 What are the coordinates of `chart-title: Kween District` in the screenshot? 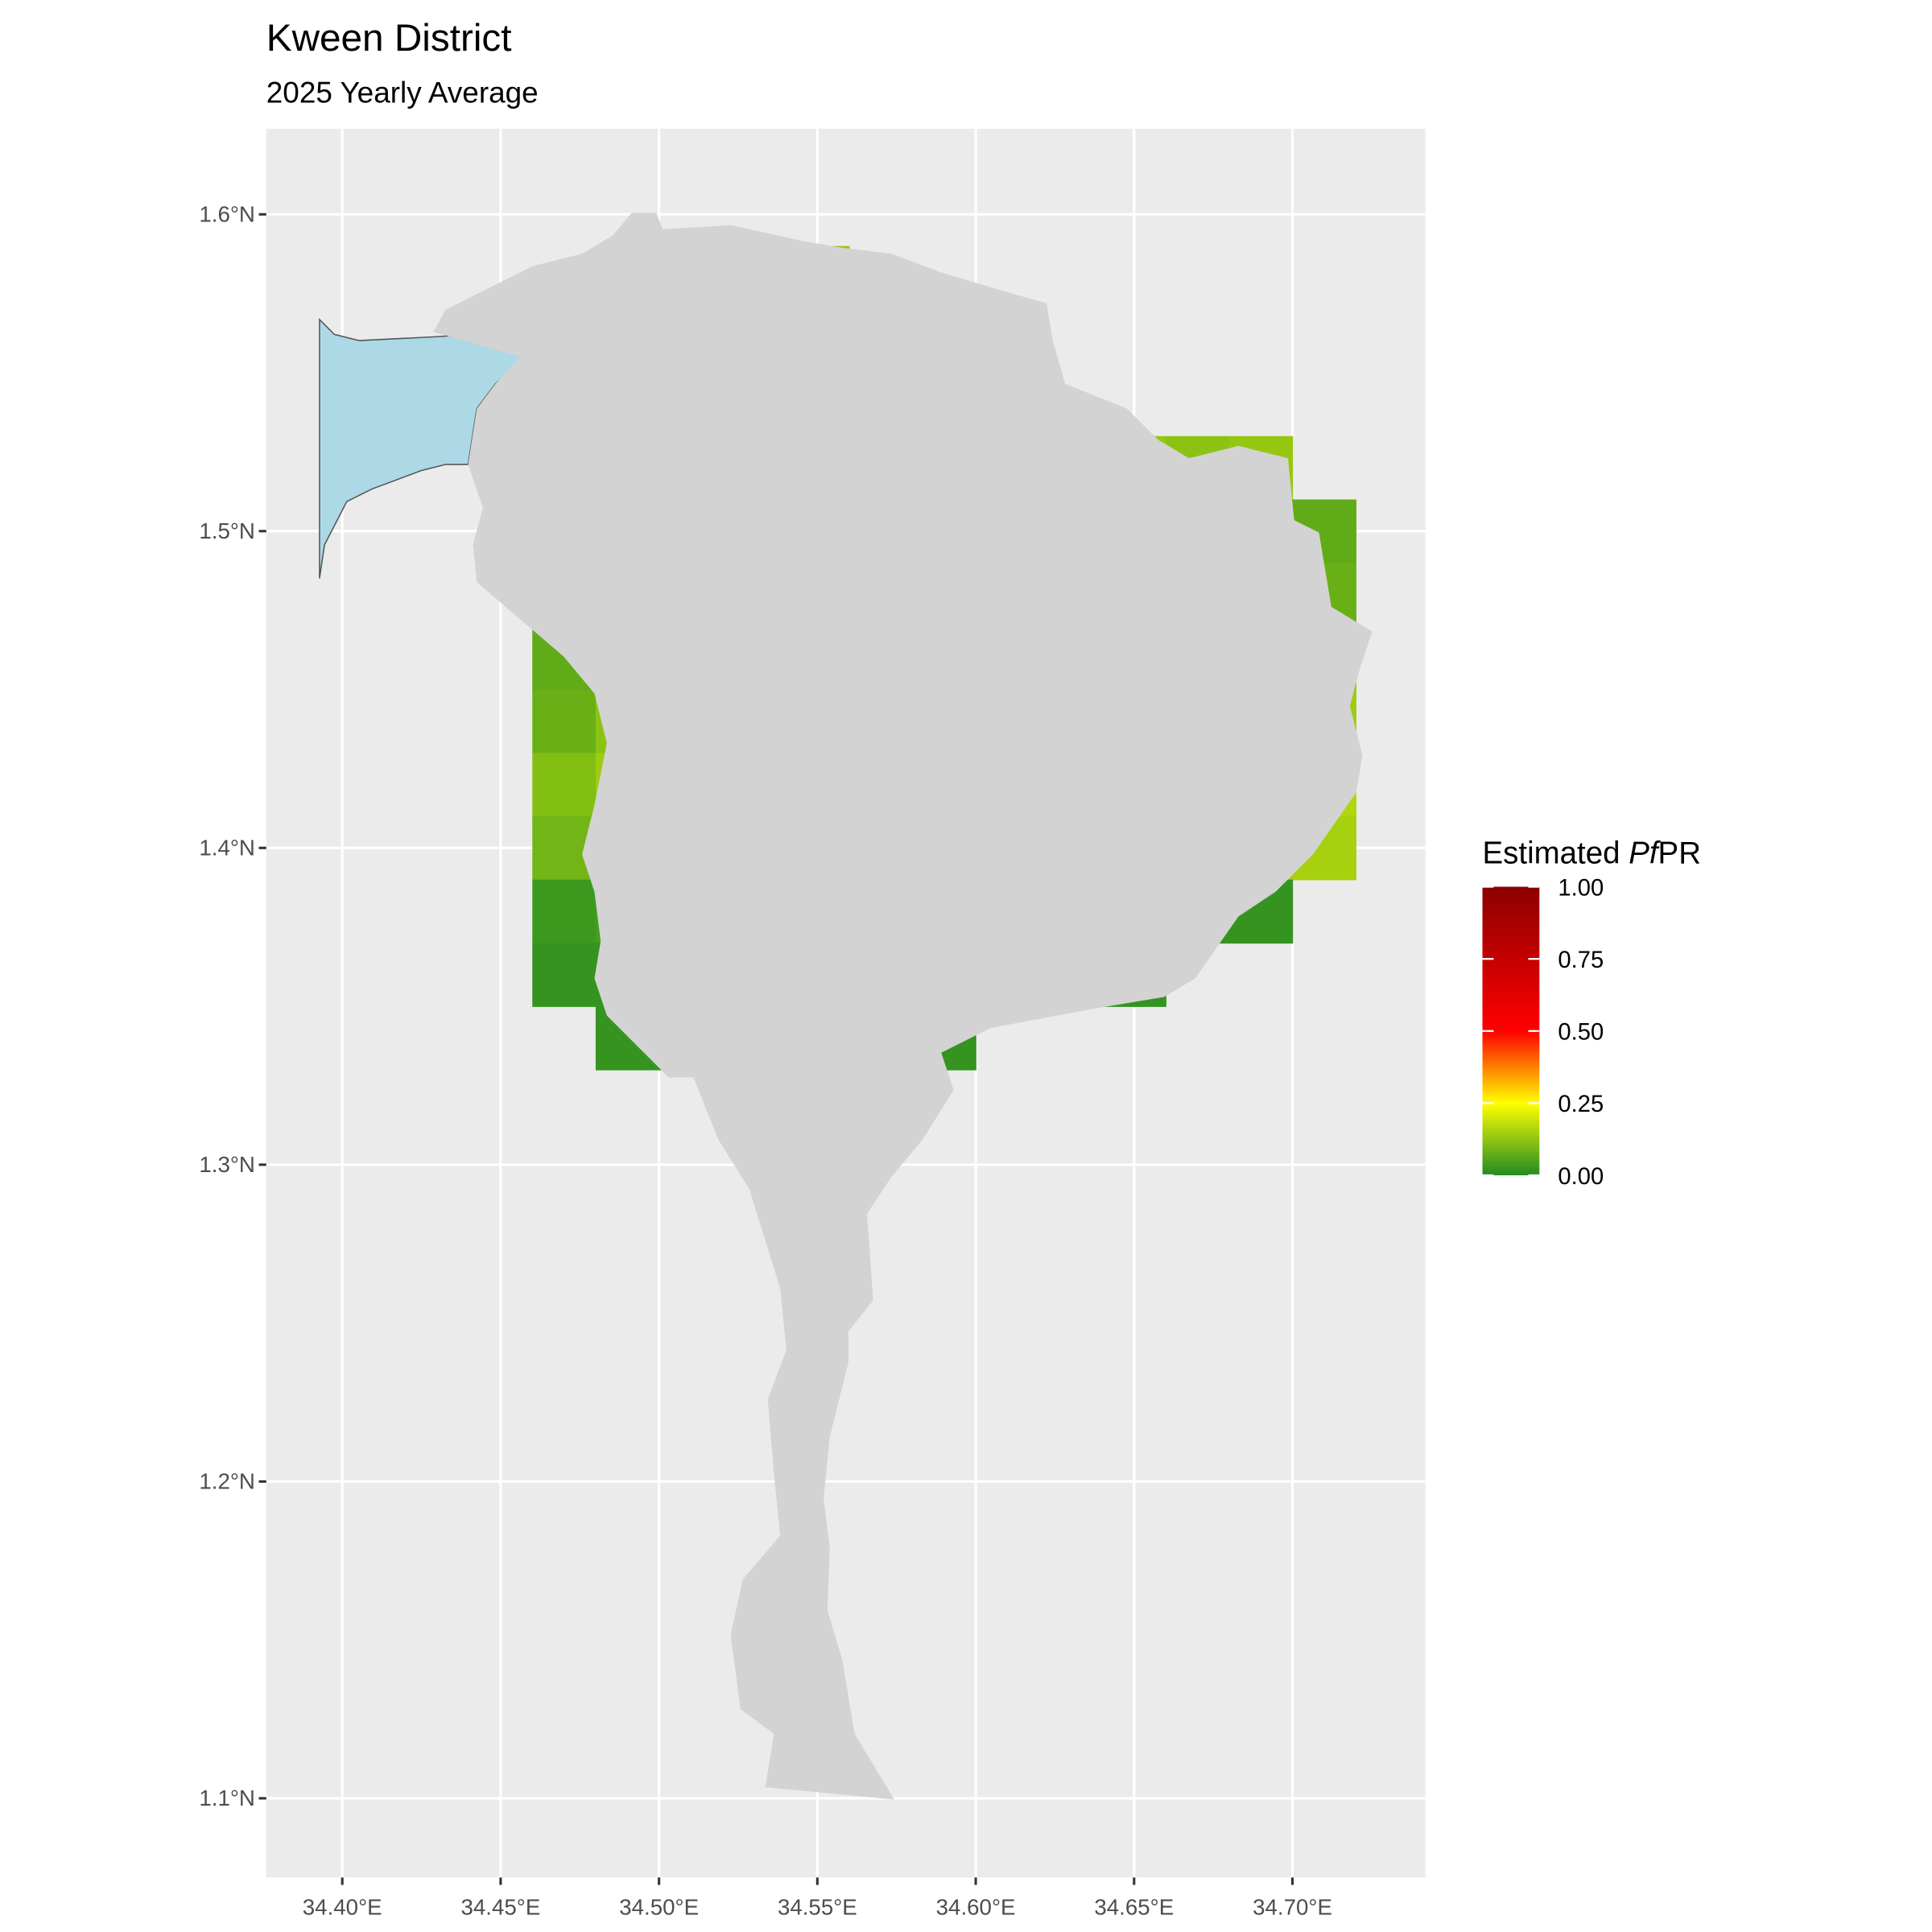 It's located at (389, 38).